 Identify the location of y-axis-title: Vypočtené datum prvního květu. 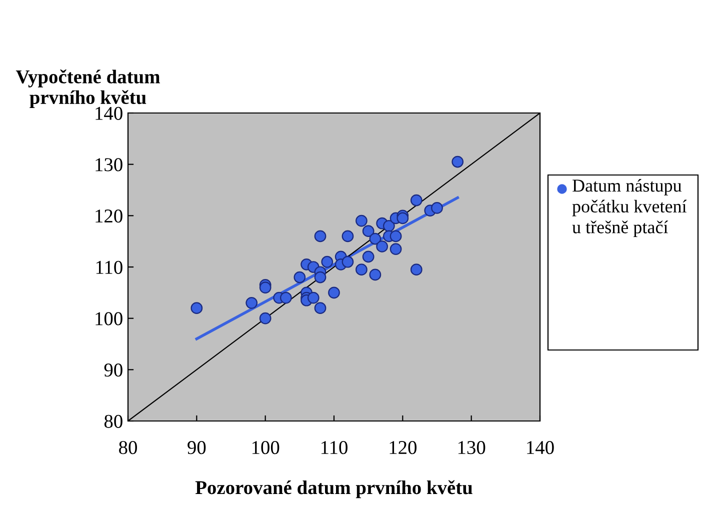
(88, 89).